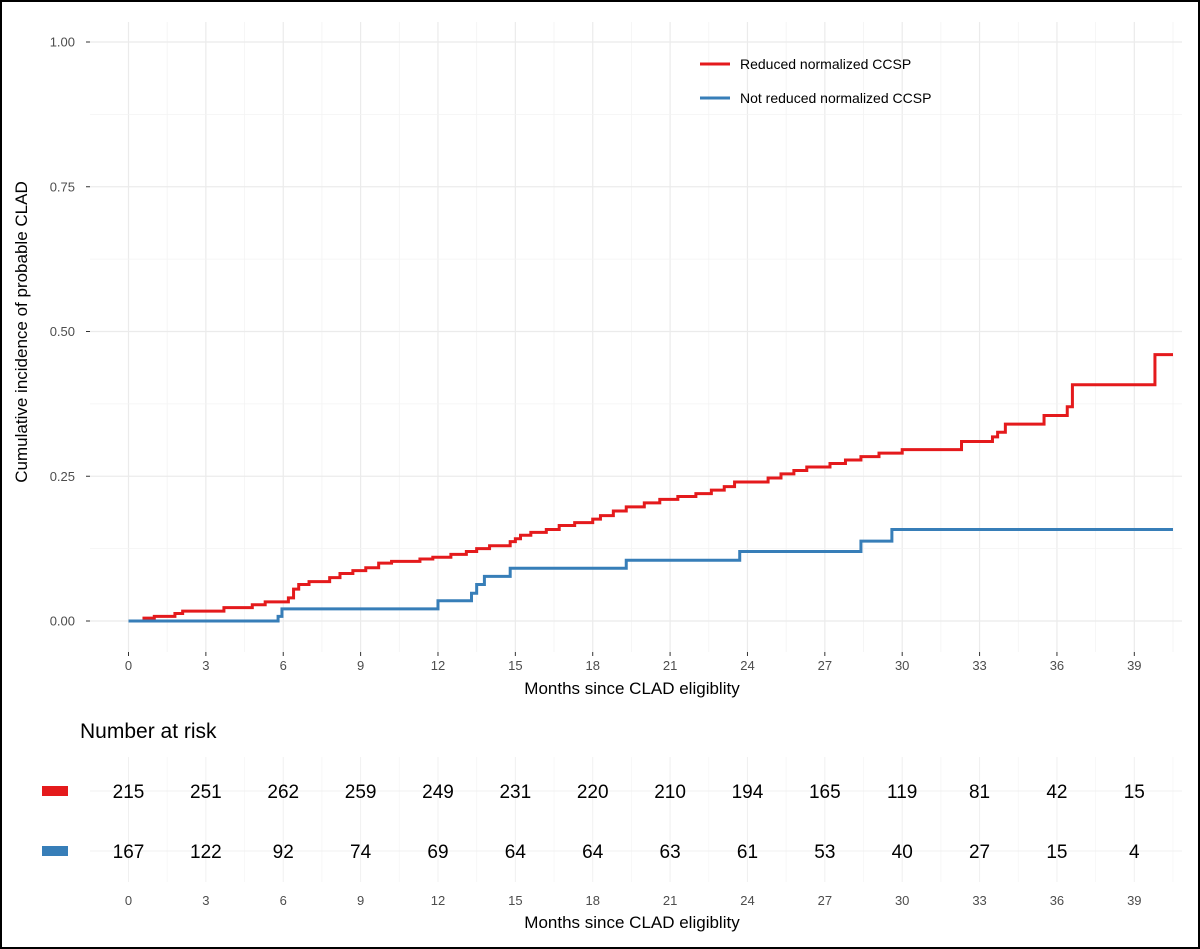 The image size is (1200, 949). Describe the element at coordinates (825, 792) in the screenshot. I see `risk-count: 165` at that location.